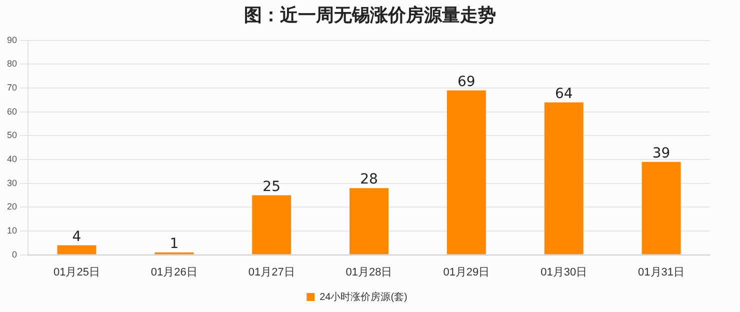 The image size is (740, 312). I want to click on data-label: 64, so click(563, 94).